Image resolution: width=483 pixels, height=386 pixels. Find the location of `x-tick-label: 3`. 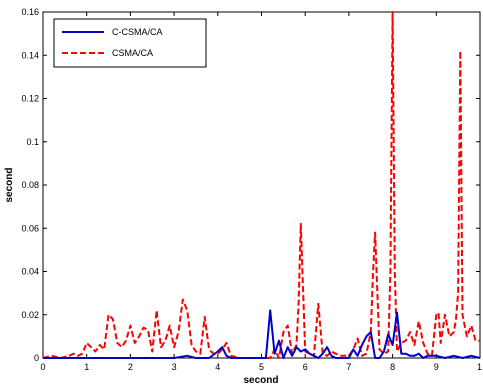

x-tick-label: 3 is located at coordinates (174, 367).